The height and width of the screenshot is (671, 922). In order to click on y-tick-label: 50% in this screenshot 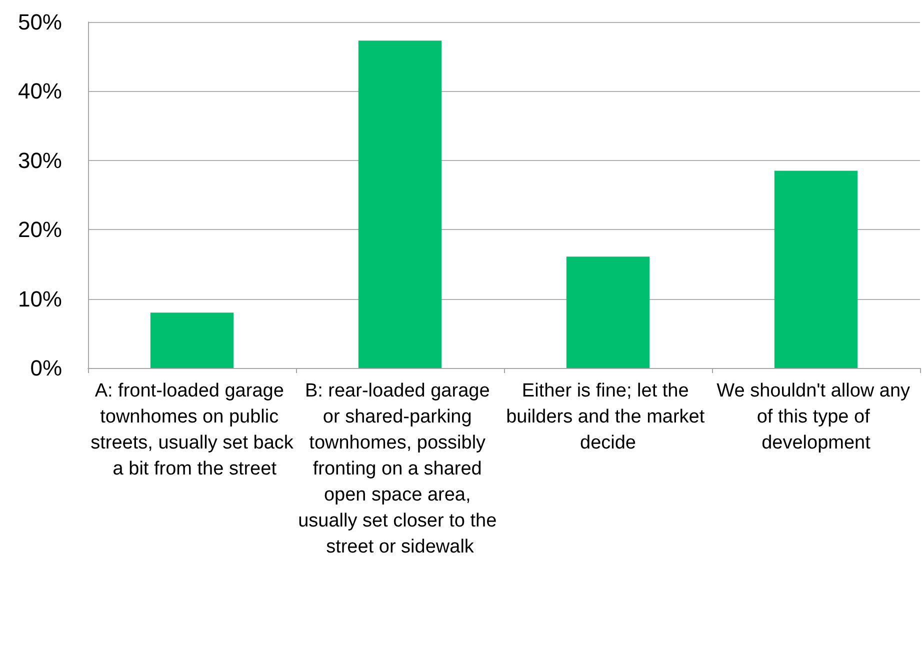, I will do `click(40, 22)`.